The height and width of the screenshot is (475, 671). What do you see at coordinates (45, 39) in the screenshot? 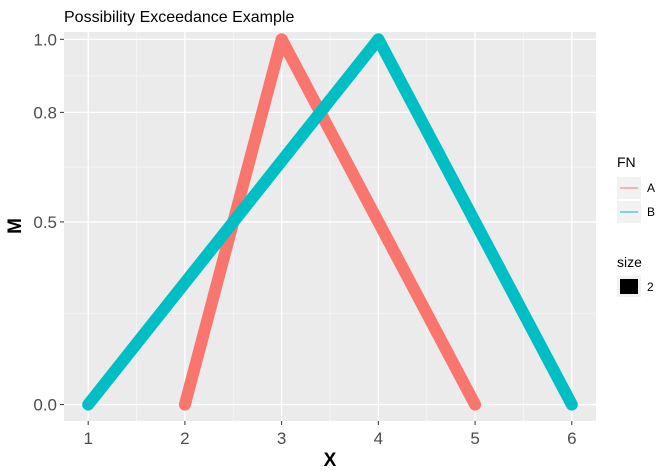
I see `y-tick-label: 1.0` at bounding box center [45, 39].